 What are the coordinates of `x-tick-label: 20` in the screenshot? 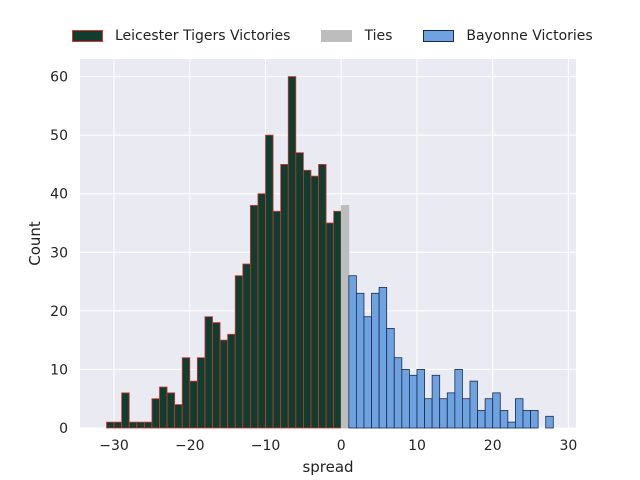 It's located at (493, 446).